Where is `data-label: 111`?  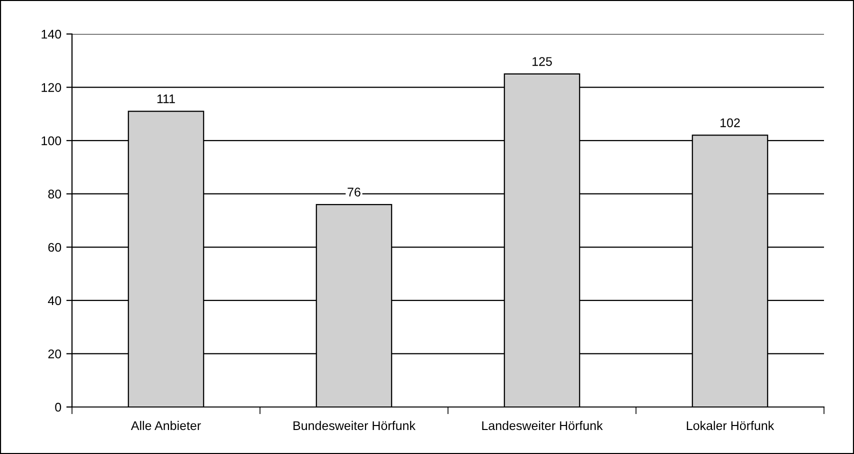 data-label: 111 is located at coordinates (166, 99).